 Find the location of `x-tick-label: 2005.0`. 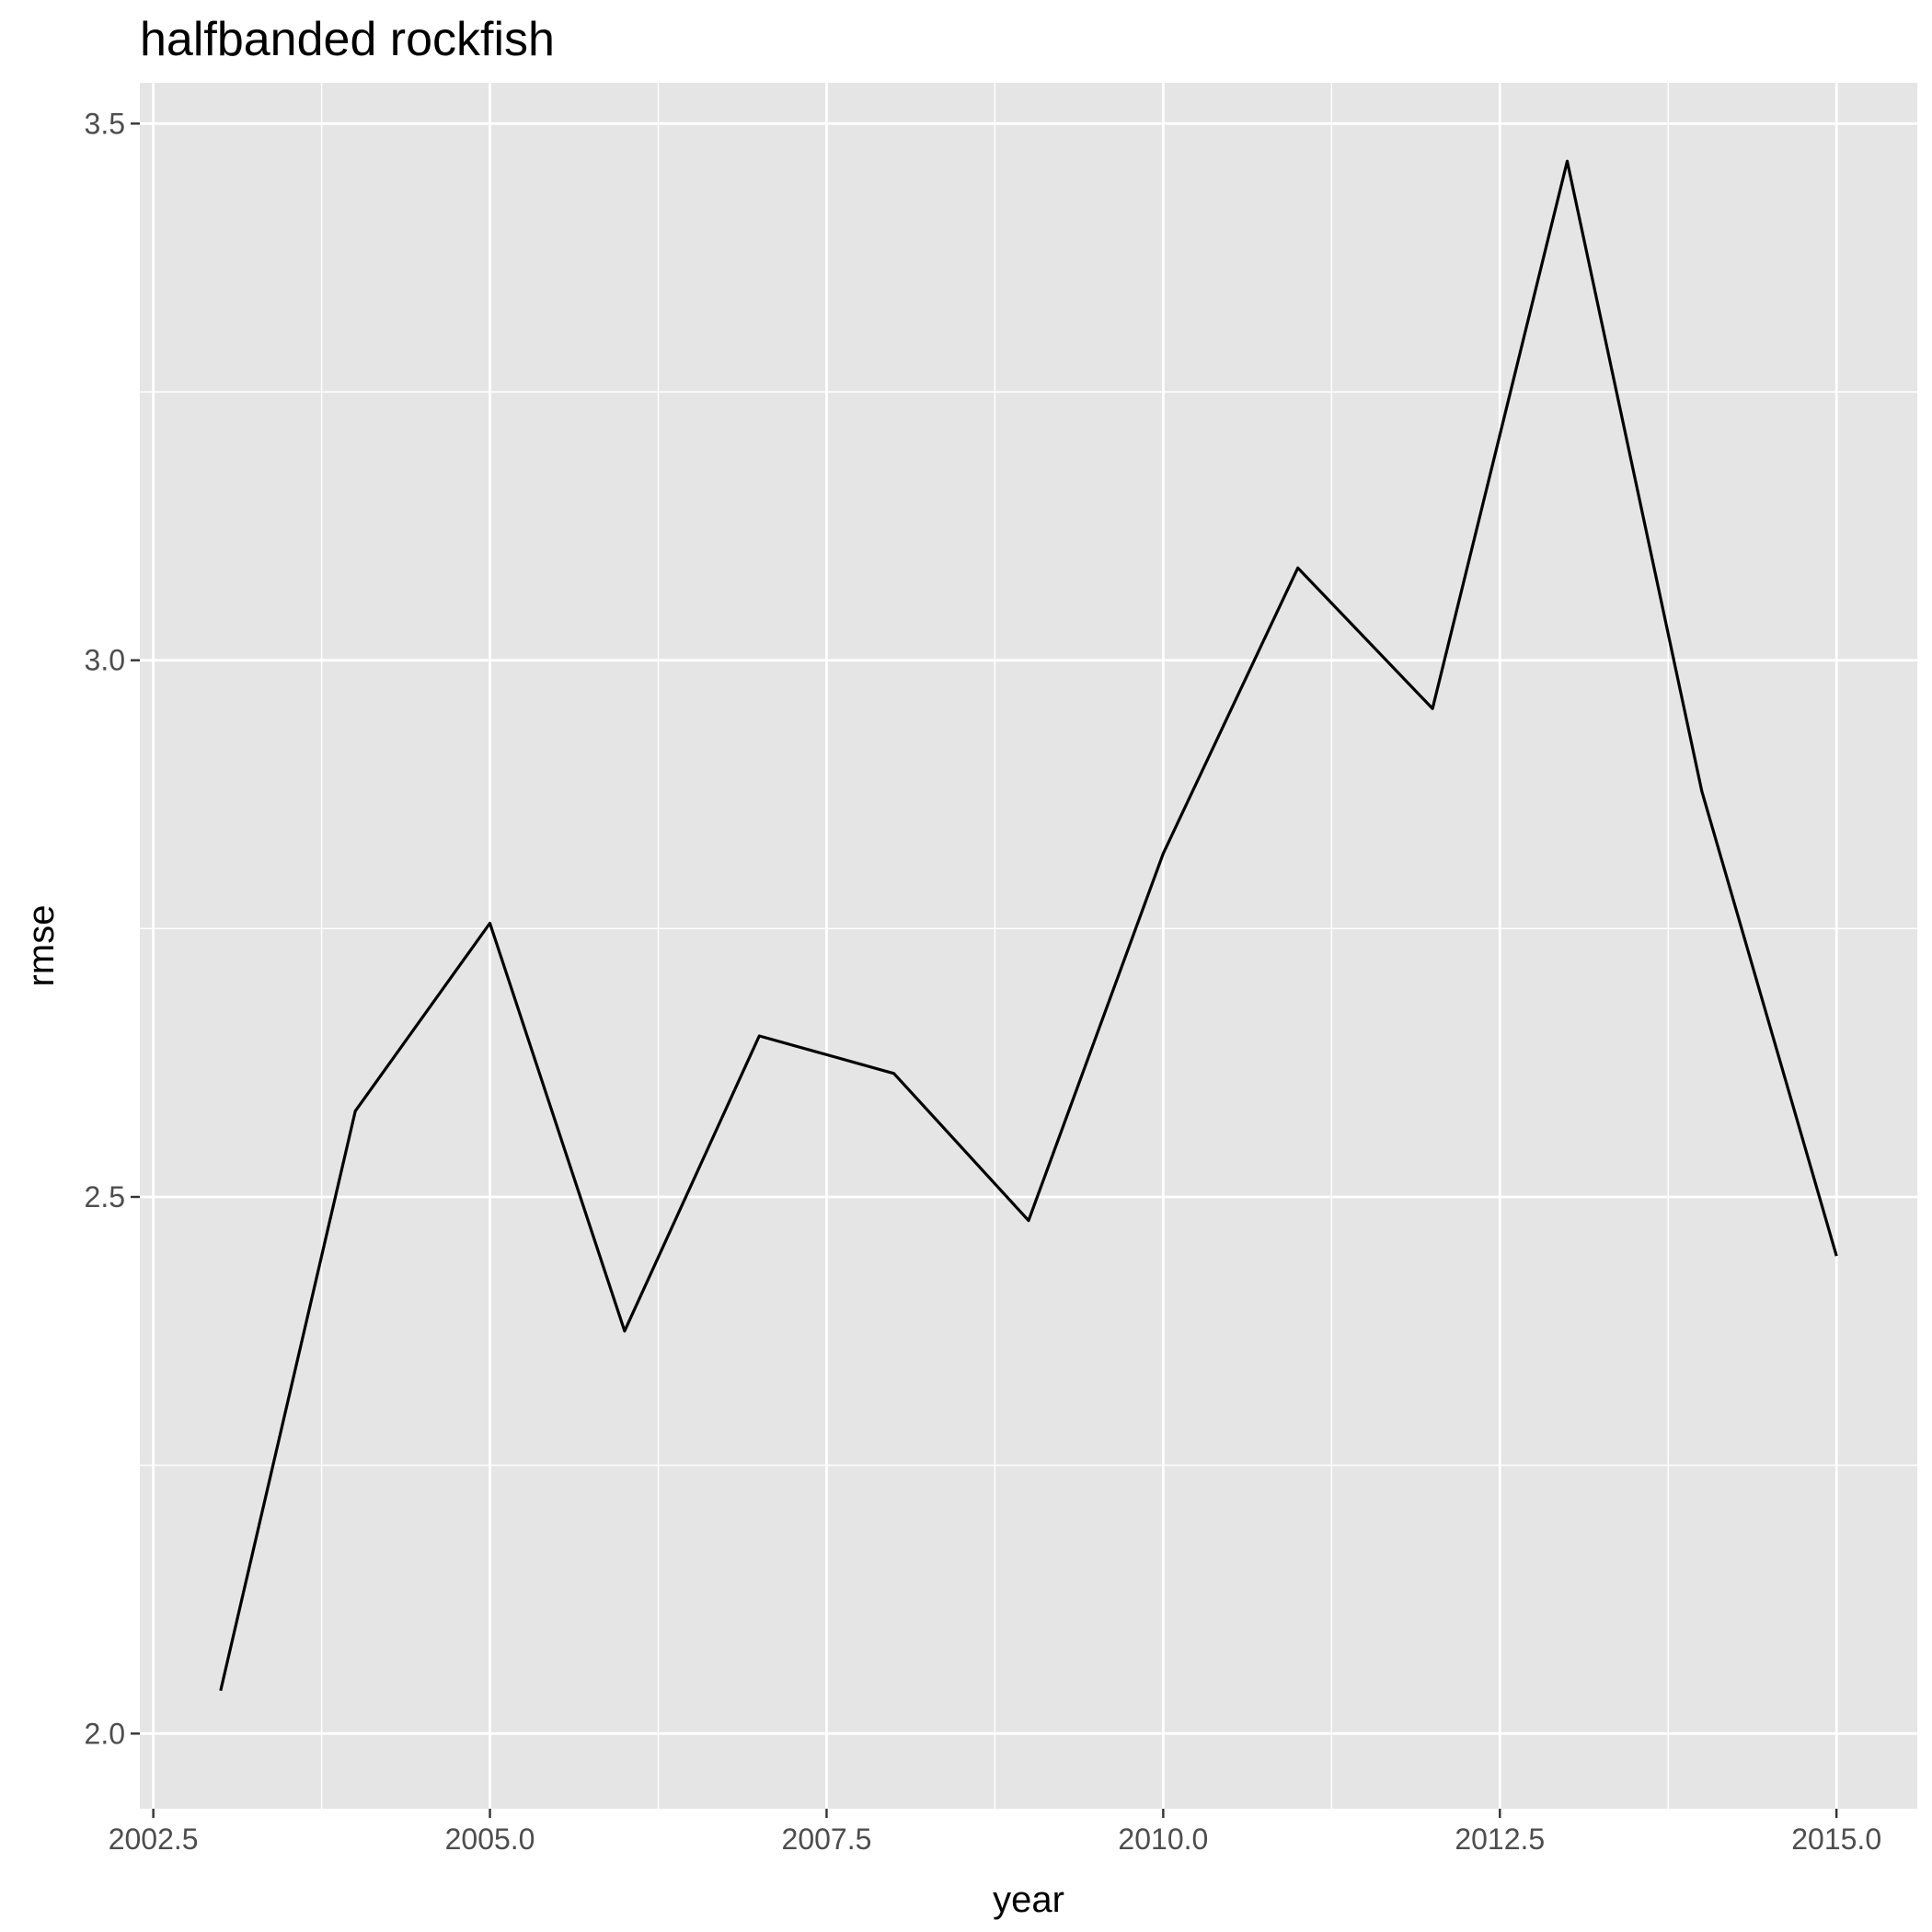

x-tick-label: 2005.0 is located at coordinates (490, 1839).